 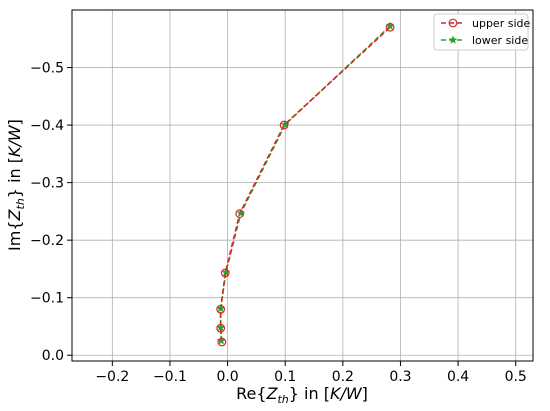 What do you see at coordinates (343, 377) in the screenshot?
I see `x-tick-label: 0.2` at bounding box center [343, 377].